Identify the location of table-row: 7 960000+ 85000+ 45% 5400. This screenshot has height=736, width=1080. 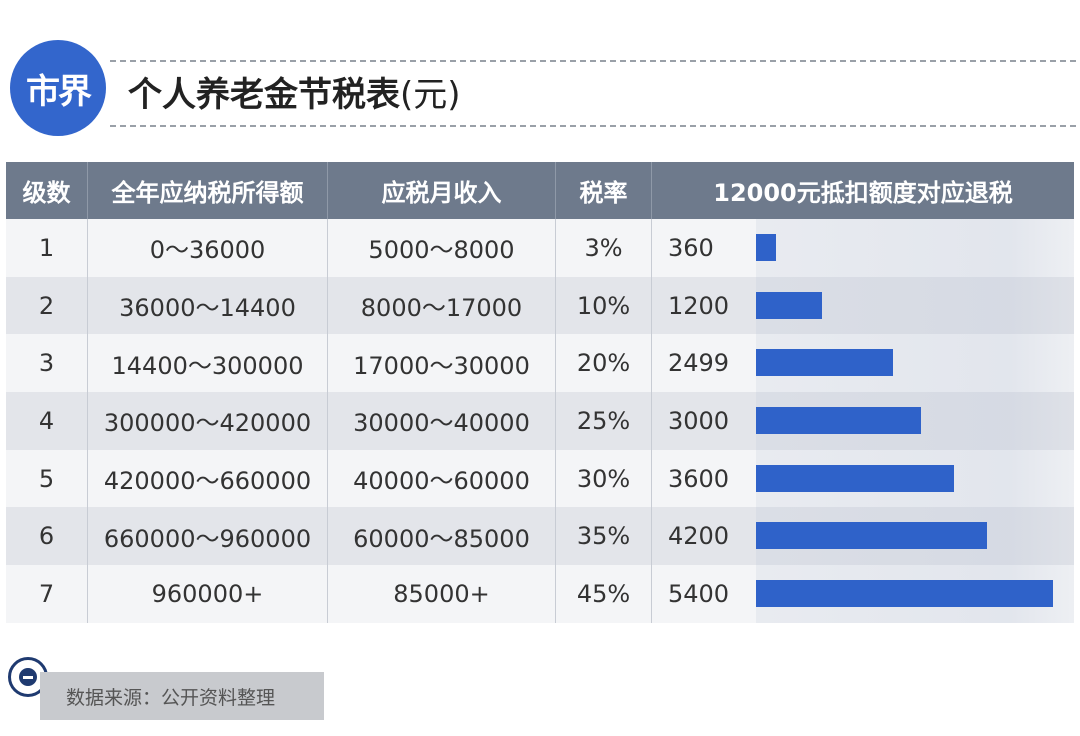
(540, 594).